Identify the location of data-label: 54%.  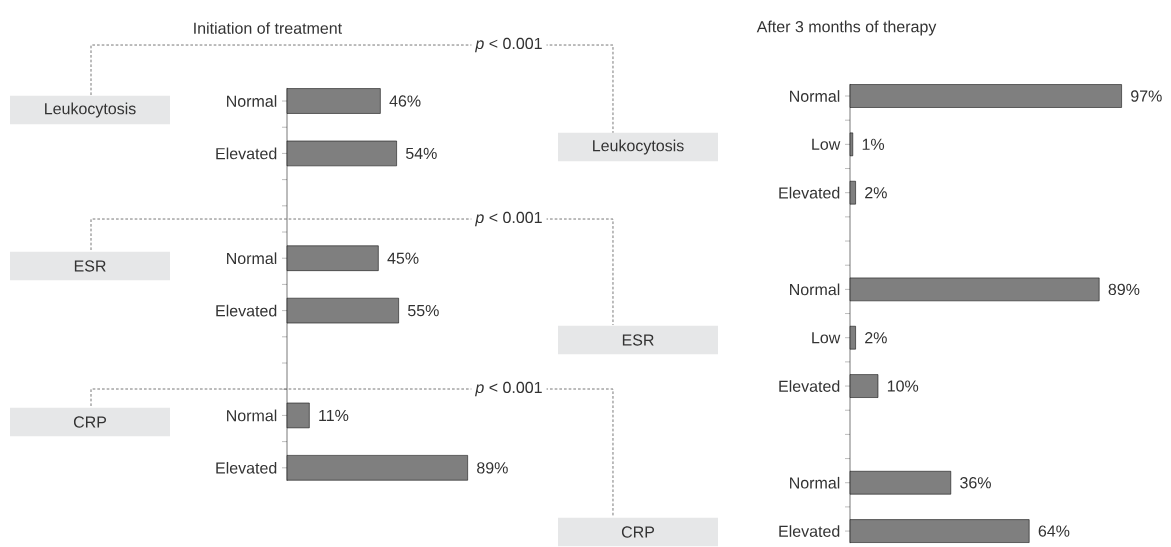
(421, 153).